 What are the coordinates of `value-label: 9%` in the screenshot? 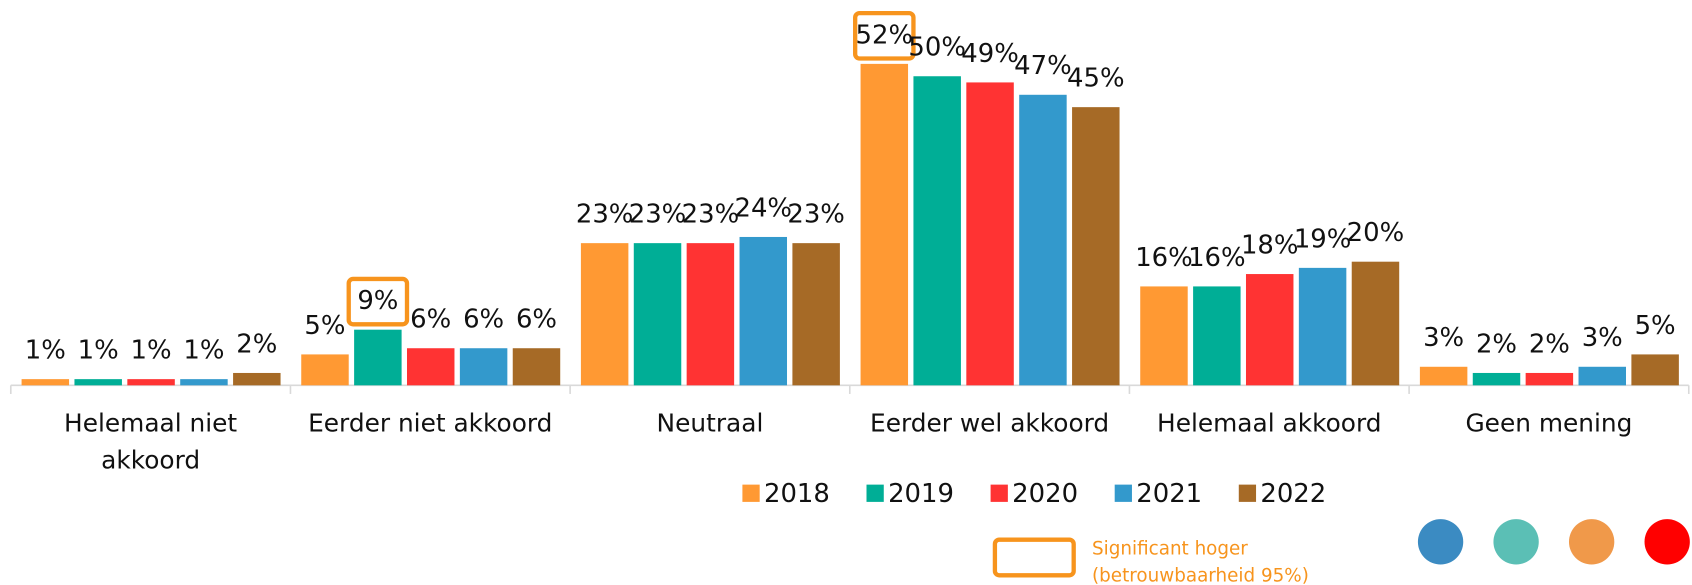 It's located at (377, 301).